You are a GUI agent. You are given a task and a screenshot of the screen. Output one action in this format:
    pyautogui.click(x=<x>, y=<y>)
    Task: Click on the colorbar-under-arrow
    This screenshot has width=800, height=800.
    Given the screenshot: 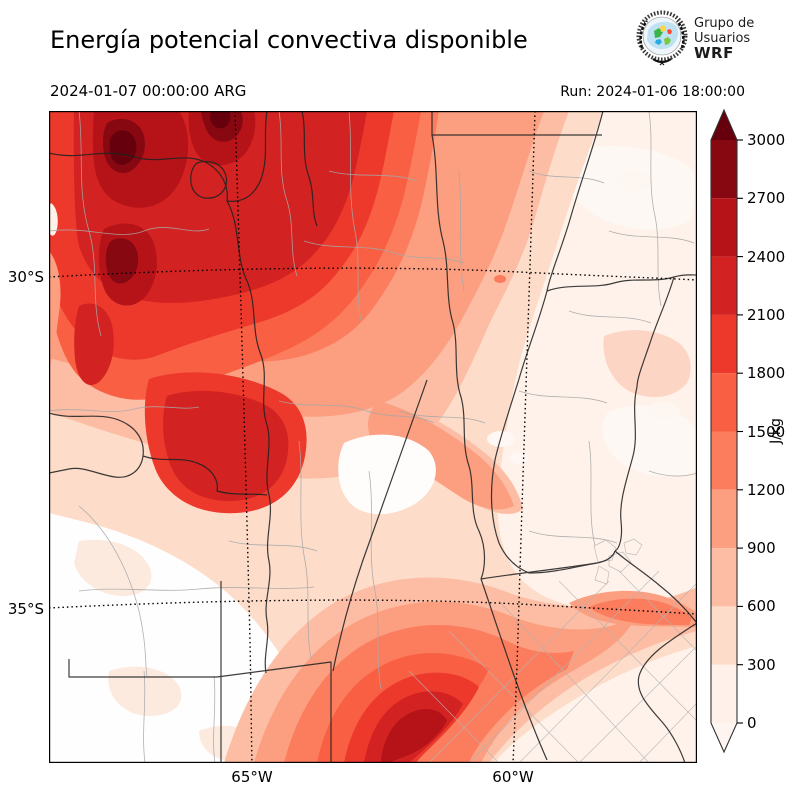 What is the action you would take?
    pyautogui.click(x=724, y=737)
    